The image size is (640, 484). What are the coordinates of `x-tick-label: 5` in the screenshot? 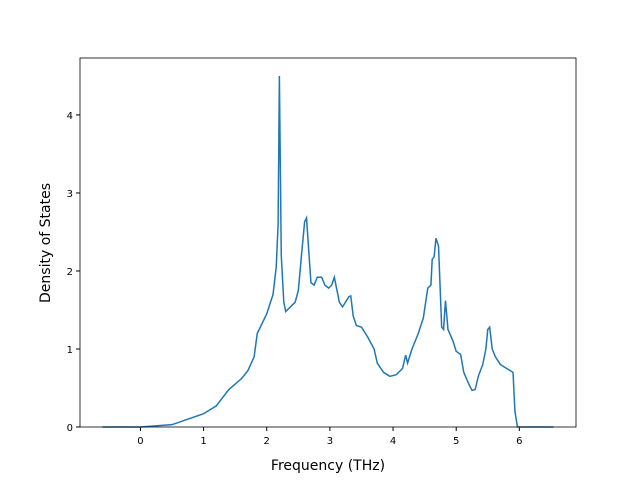 It's located at (456, 441).